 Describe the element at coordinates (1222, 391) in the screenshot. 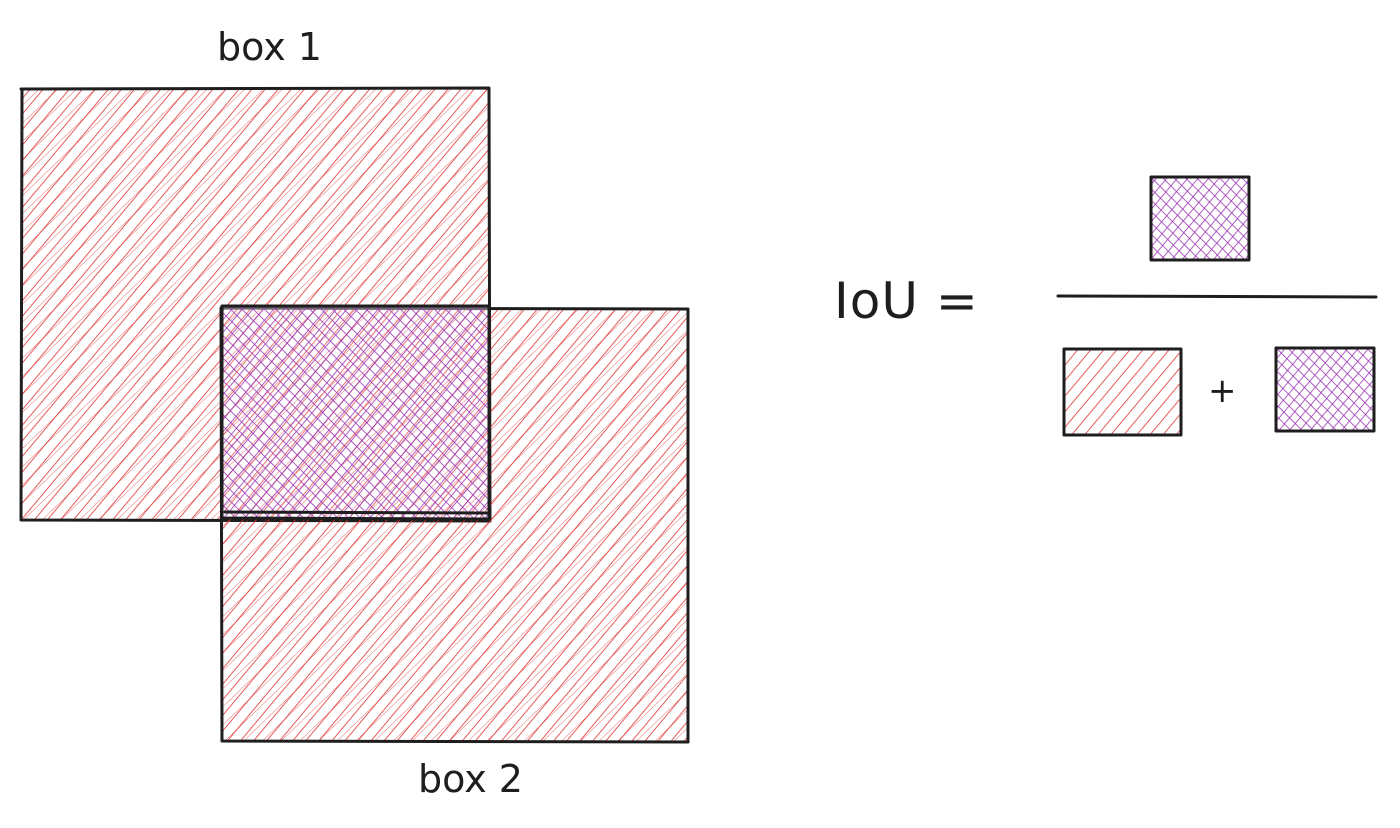

I see `plus-sign: +` at that location.